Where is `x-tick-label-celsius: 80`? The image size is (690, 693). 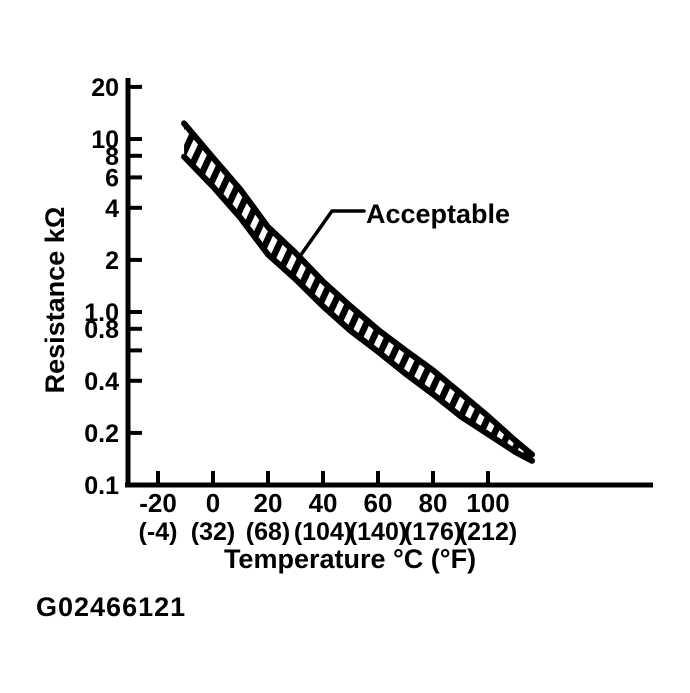
x-tick-label-celsius: 80 is located at coordinates (433, 503).